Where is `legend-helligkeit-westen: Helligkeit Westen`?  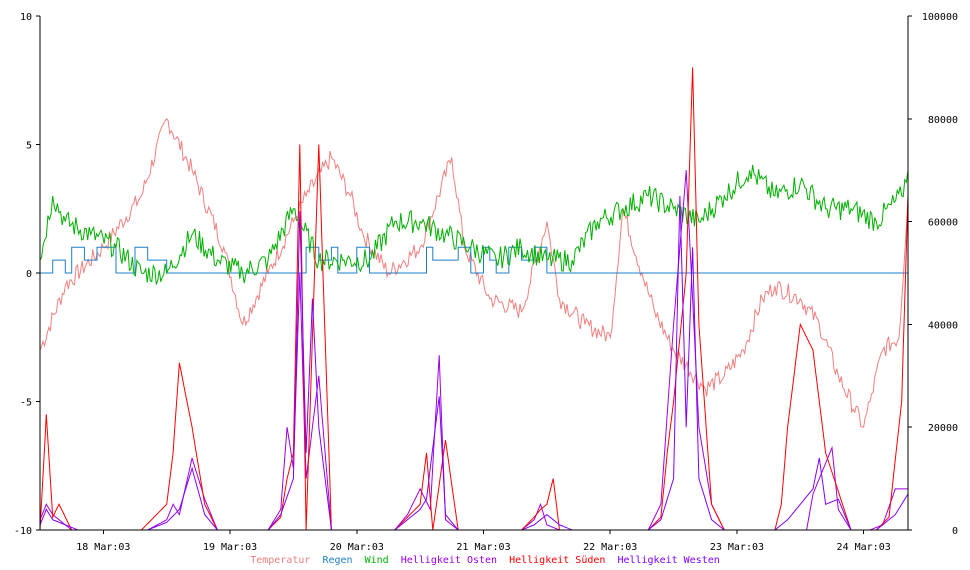 legend-helligkeit-westen: Helligkeit Westen is located at coordinates (668, 560).